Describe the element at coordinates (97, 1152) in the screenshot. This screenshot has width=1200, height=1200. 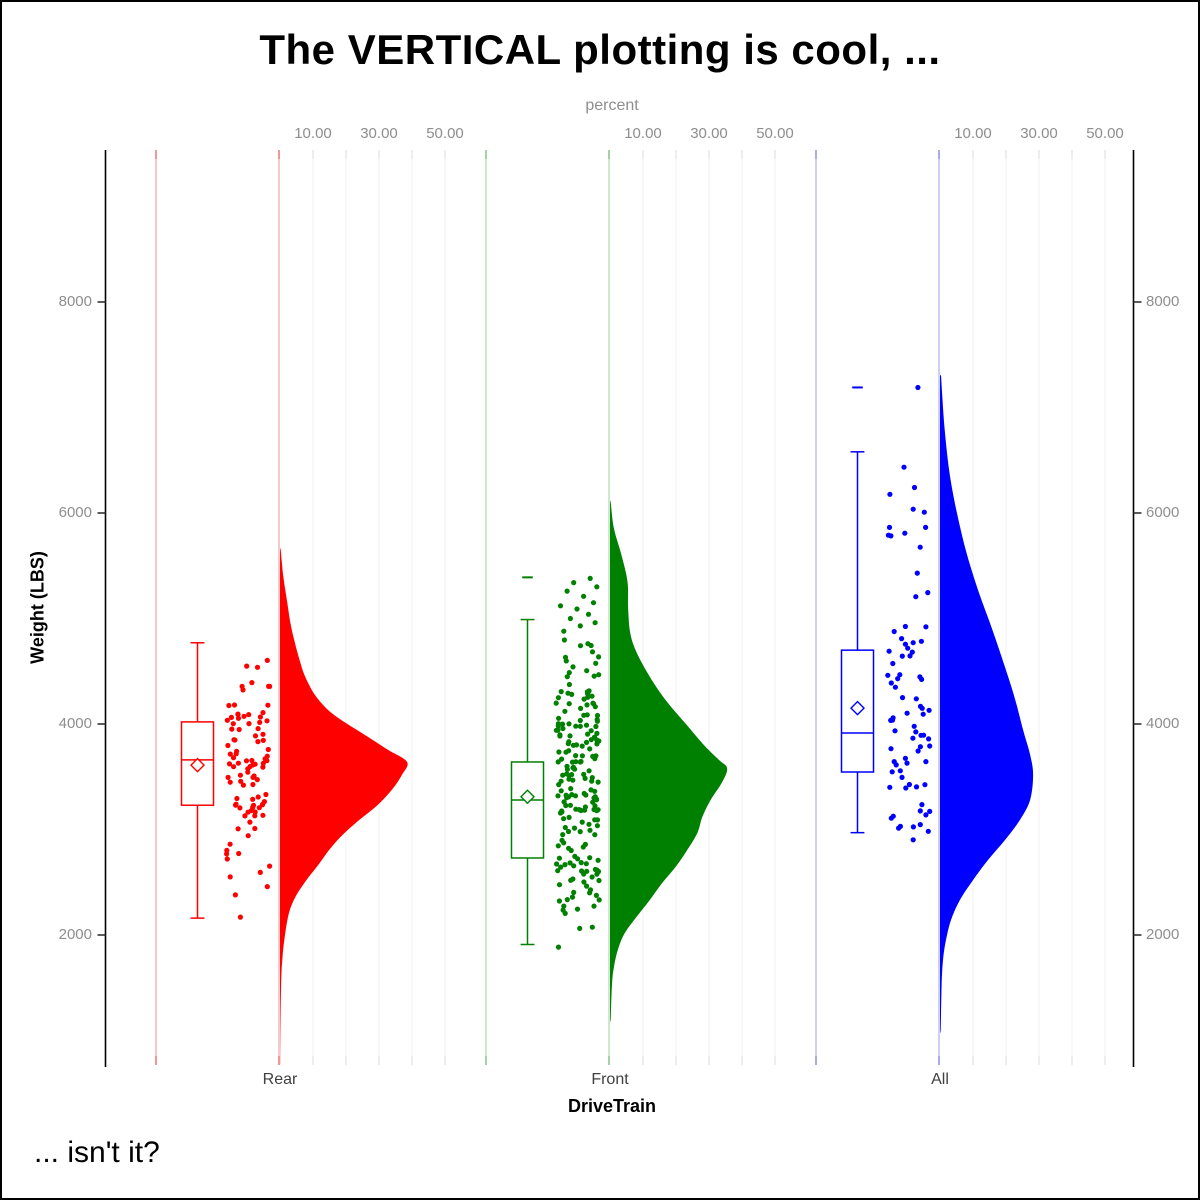
I see `chart-caption: ... isn't it?` at that location.